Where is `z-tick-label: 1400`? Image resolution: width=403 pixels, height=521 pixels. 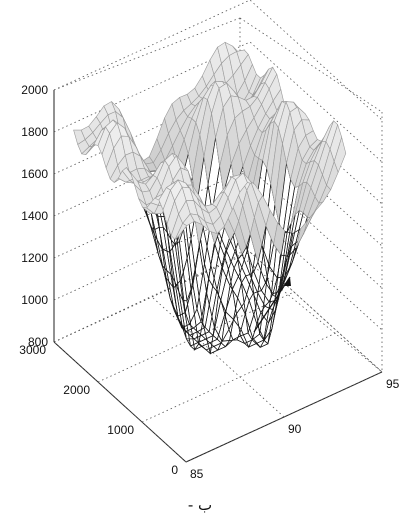
z-tick-label: 1400 is located at coordinates (34, 216).